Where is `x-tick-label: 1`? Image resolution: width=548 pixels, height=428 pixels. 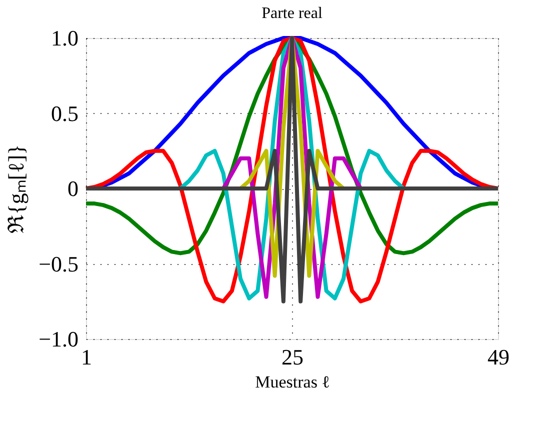 x-tick-label: 1 is located at coordinates (86, 357).